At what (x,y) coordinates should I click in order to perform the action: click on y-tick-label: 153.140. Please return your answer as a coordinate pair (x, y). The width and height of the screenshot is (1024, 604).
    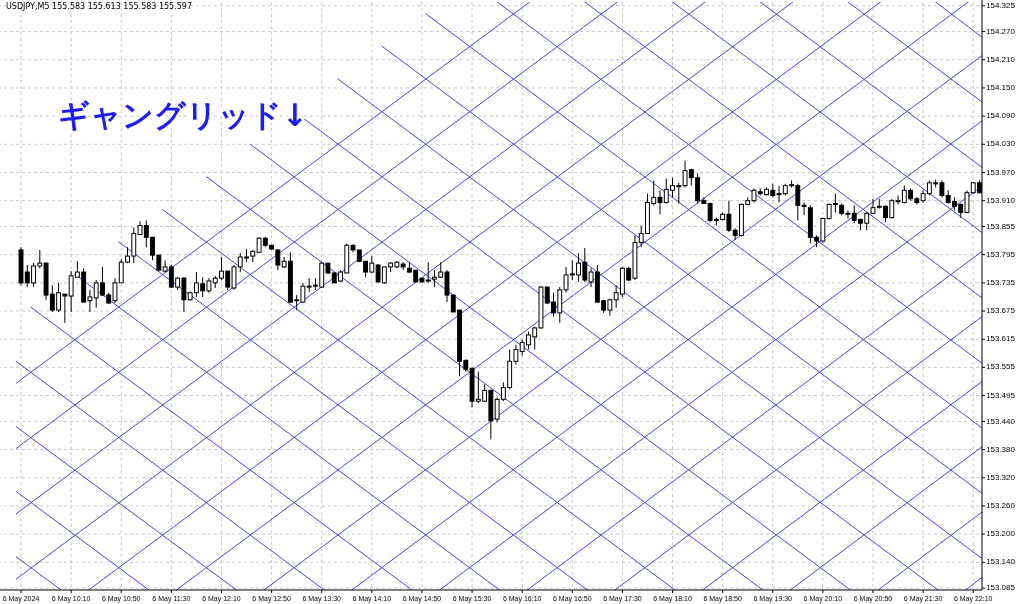
    Looking at the image, I should click on (1001, 562).